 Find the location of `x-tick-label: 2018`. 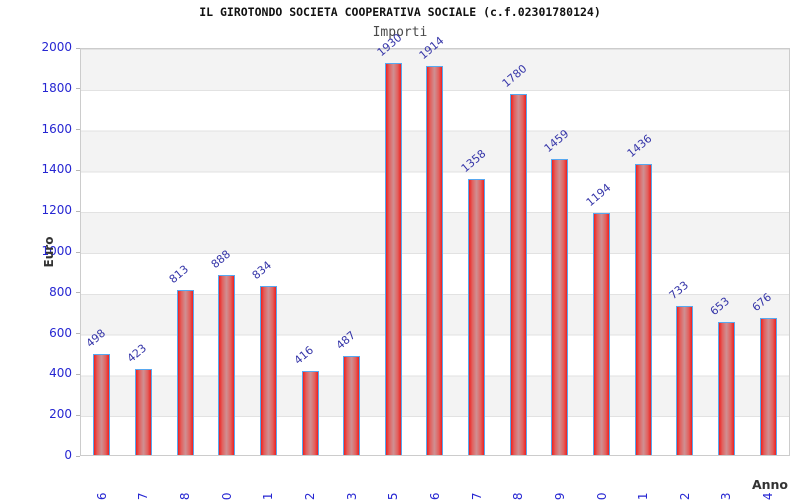

x-tick-label: 2018 is located at coordinates (518, 495).